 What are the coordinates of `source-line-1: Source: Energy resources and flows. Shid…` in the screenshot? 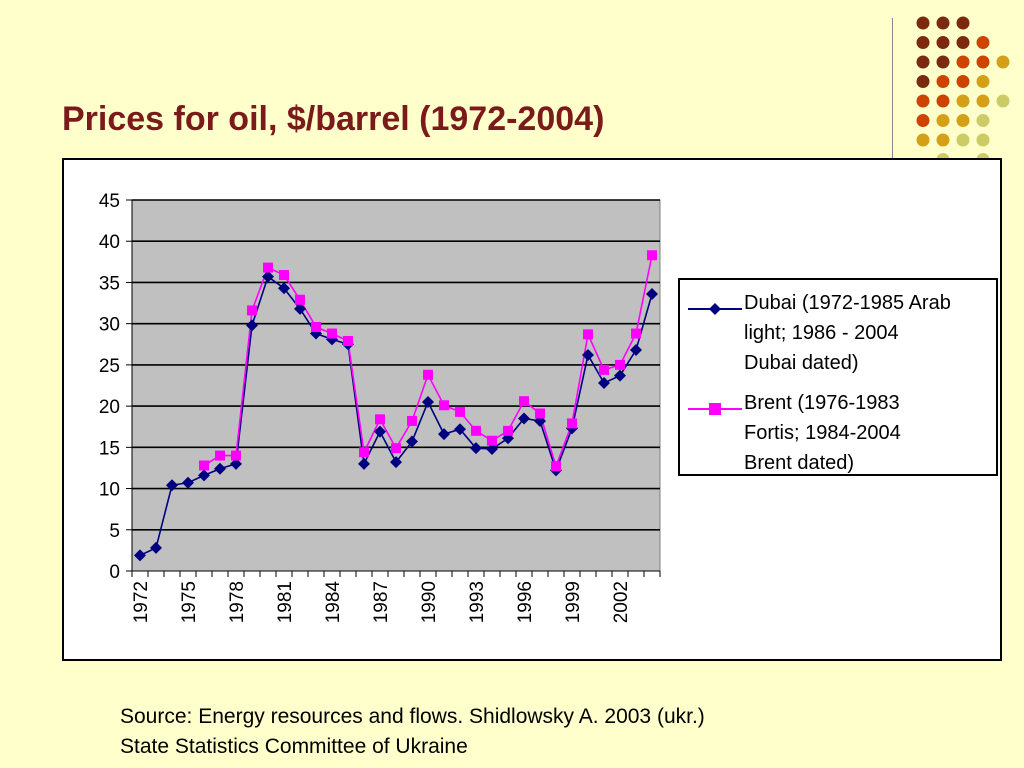 It's located at (412, 716).